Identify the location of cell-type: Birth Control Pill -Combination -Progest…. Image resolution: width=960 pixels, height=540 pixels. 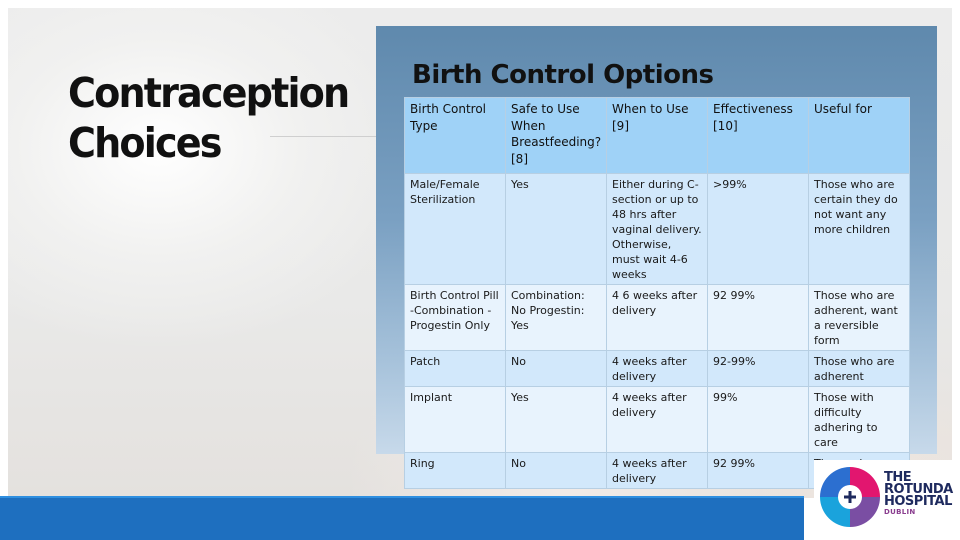
(455, 317).